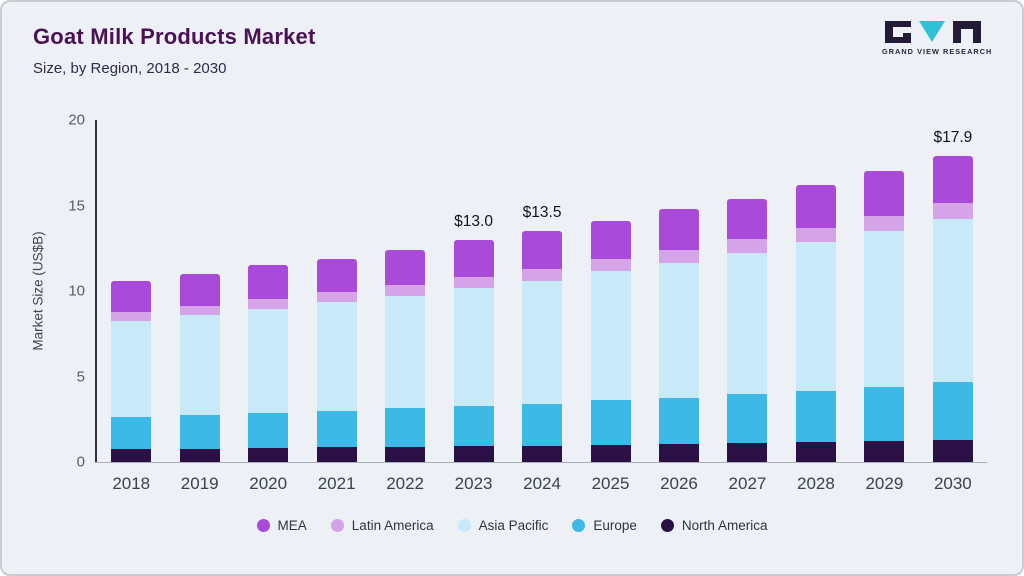 This screenshot has width=1024, height=576. What do you see at coordinates (610, 422) in the screenshot?
I see `bar-segment-europe-2025` at bounding box center [610, 422].